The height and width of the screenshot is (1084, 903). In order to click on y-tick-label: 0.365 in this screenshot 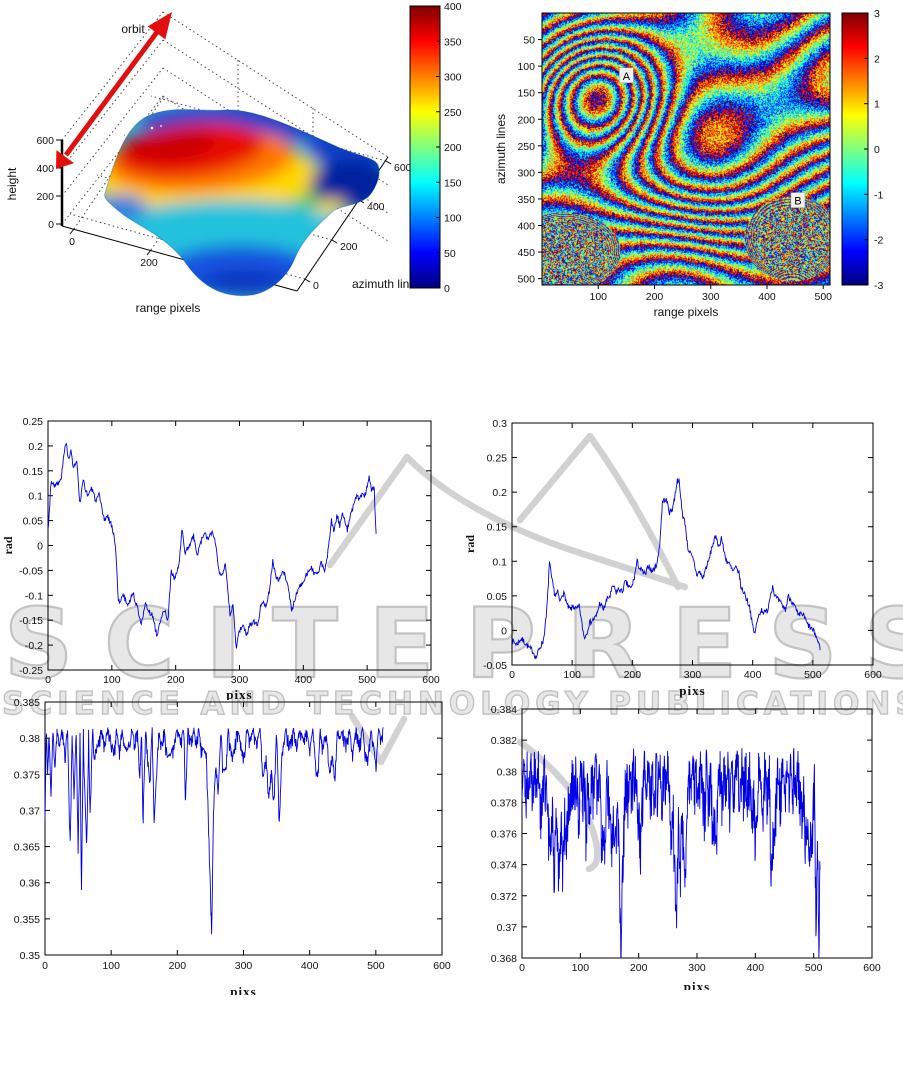, I will do `click(27, 848)`.